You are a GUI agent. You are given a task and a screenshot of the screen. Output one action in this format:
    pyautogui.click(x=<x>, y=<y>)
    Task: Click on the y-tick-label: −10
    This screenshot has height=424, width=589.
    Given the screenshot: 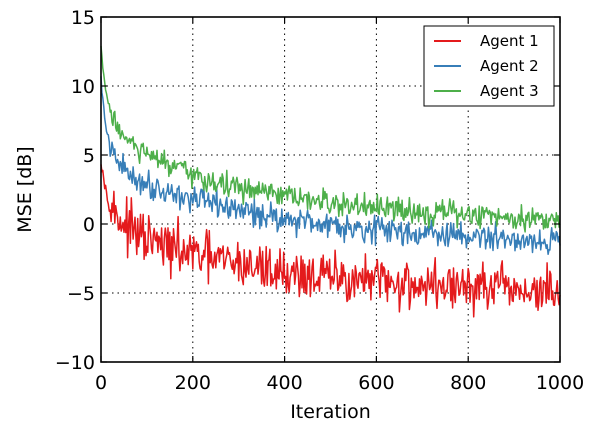 What is the action you would take?
    pyautogui.click(x=75, y=363)
    